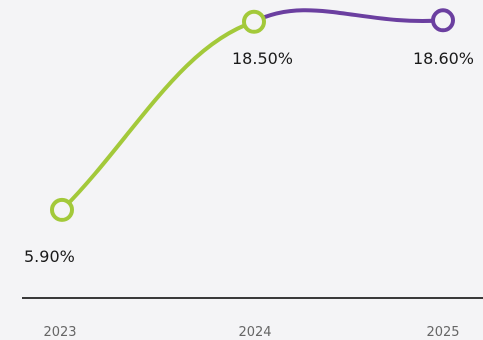  What do you see at coordinates (348, 16) in the screenshot?
I see `series-line-segment` at bounding box center [348, 16].